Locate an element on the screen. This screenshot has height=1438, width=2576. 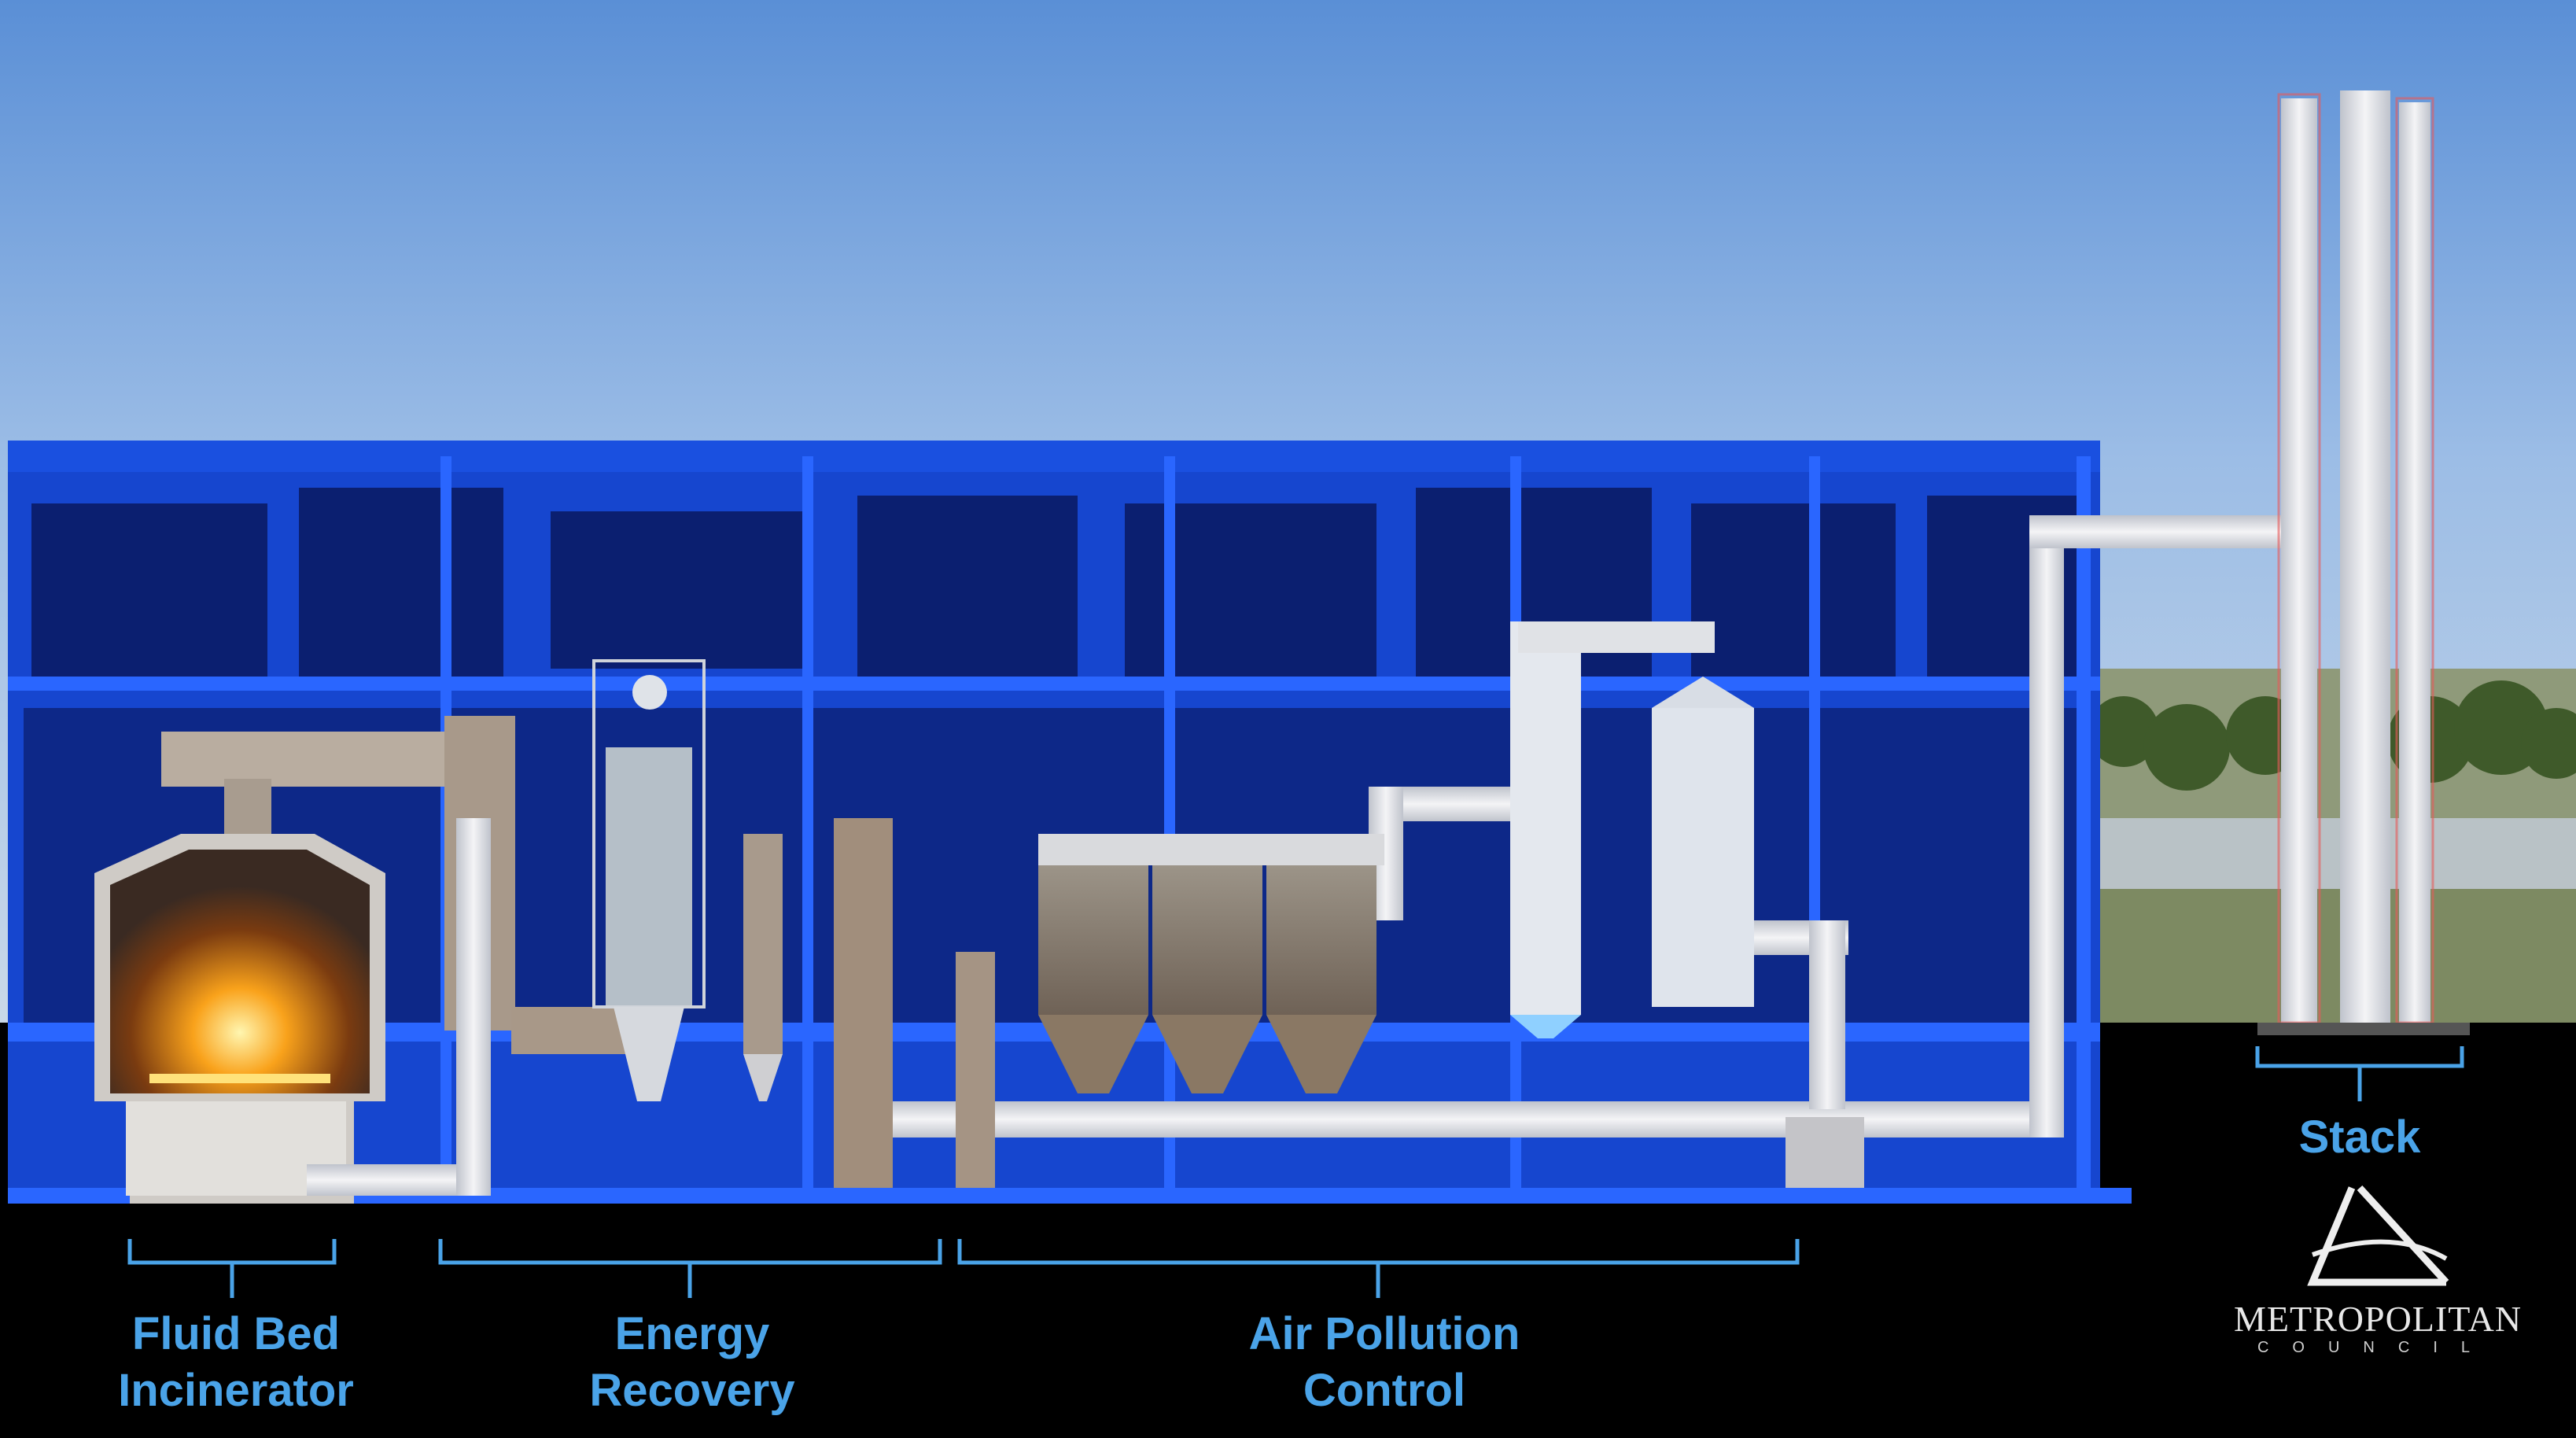
stack is located at coordinates (2363, 562).